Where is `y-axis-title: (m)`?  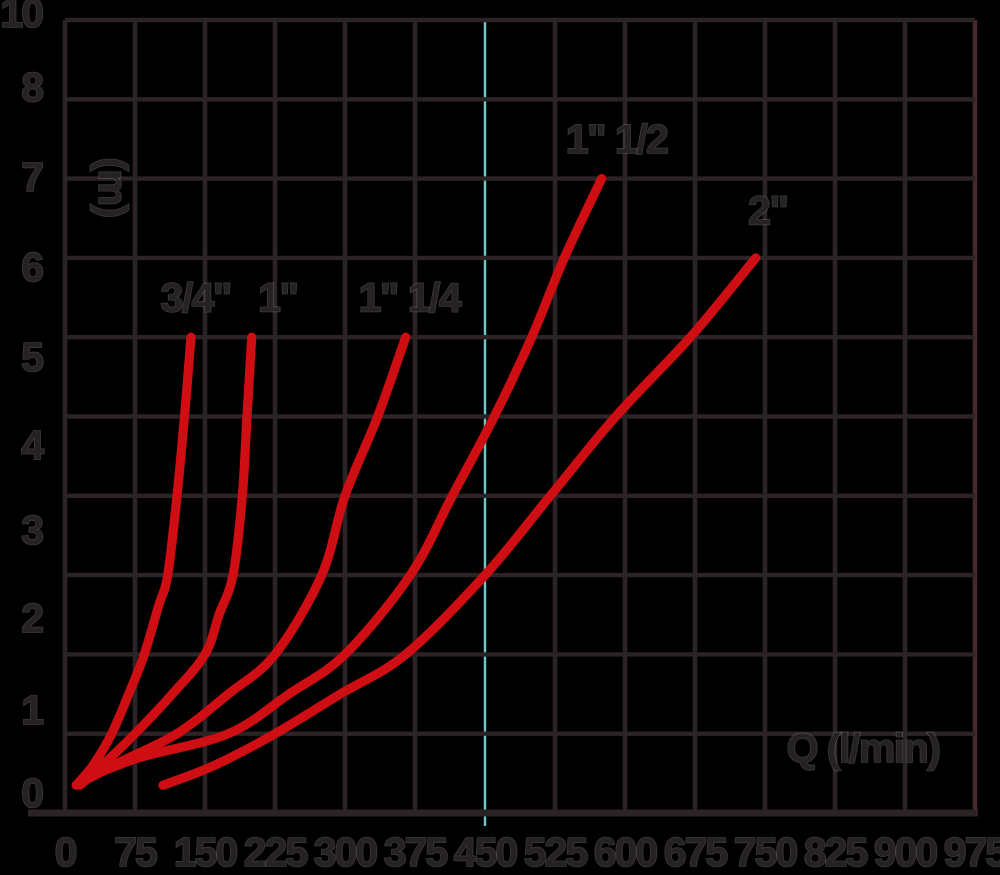 y-axis-title: (m) is located at coordinates (113, 186).